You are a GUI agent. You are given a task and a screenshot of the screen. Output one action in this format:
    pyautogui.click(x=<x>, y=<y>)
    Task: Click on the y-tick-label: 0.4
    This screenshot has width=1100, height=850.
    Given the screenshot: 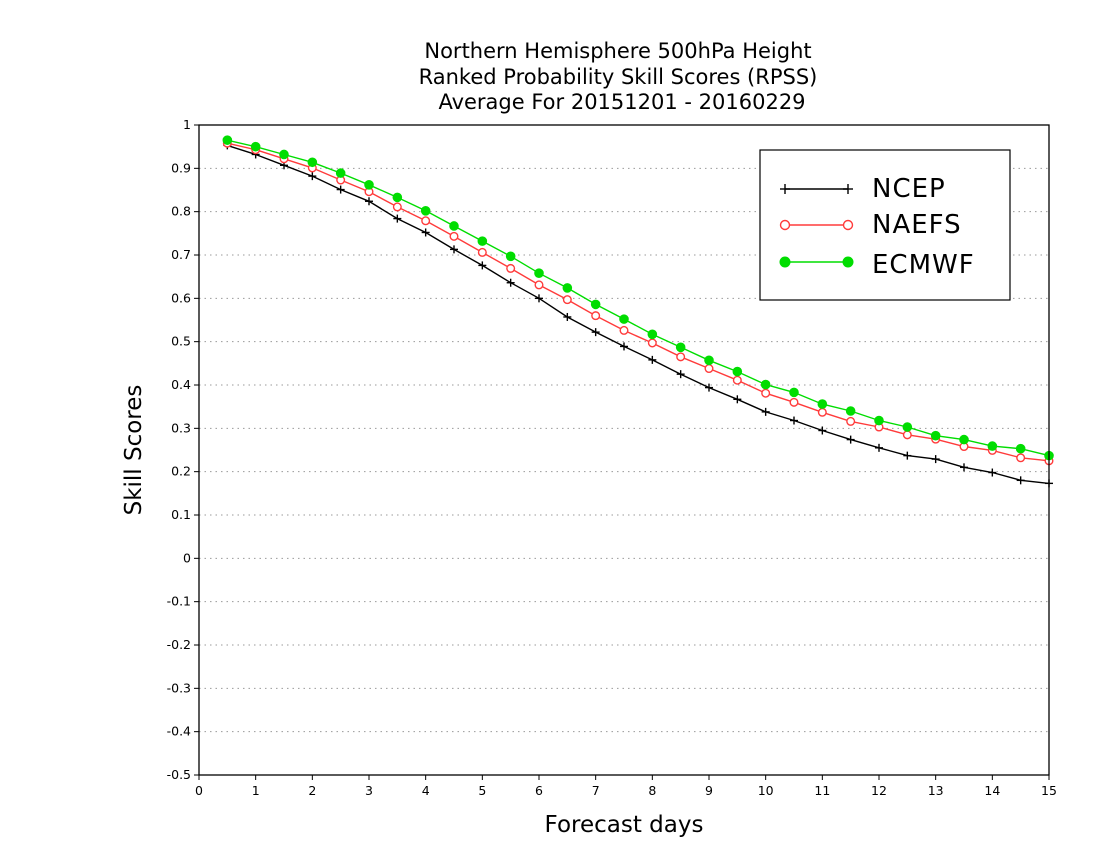 What is the action you would take?
    pyautogui.click(x=181, y=384)
    